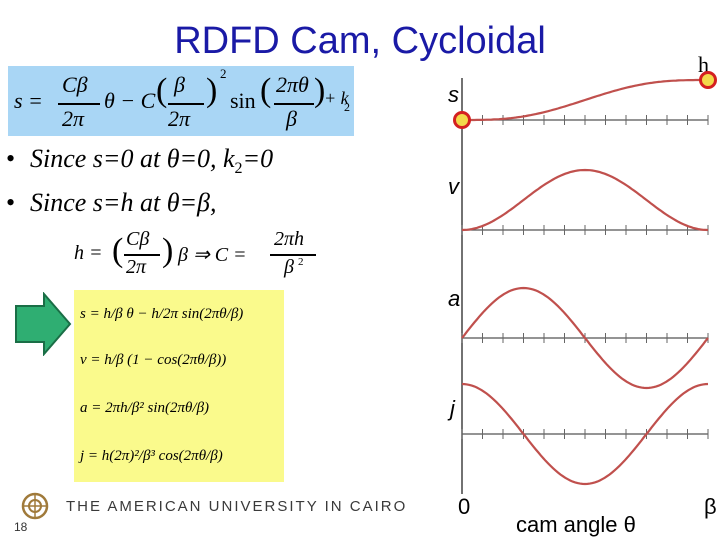 The image size is (720, 540). What do you see at coordinates (130, 100) in the screenshot?
I see `eq-theta-minus-c: θ − C` at bounding box center [130, 100].